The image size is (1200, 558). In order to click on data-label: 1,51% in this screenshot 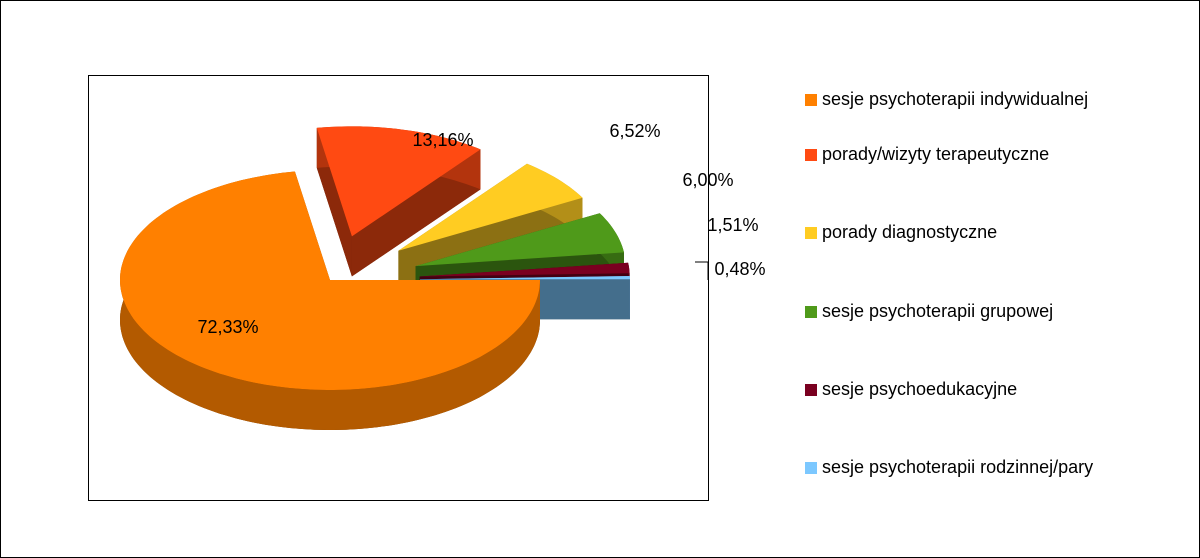, I will do `click(732, 225)`.